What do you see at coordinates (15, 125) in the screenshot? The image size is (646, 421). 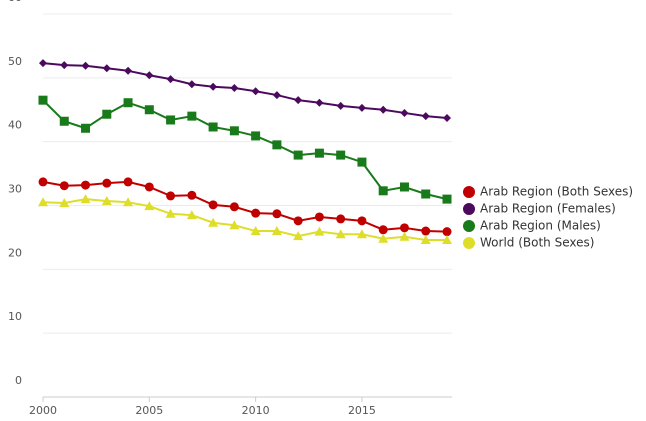 I see `y-tick-label: 40` at bounding box center [15, 125].